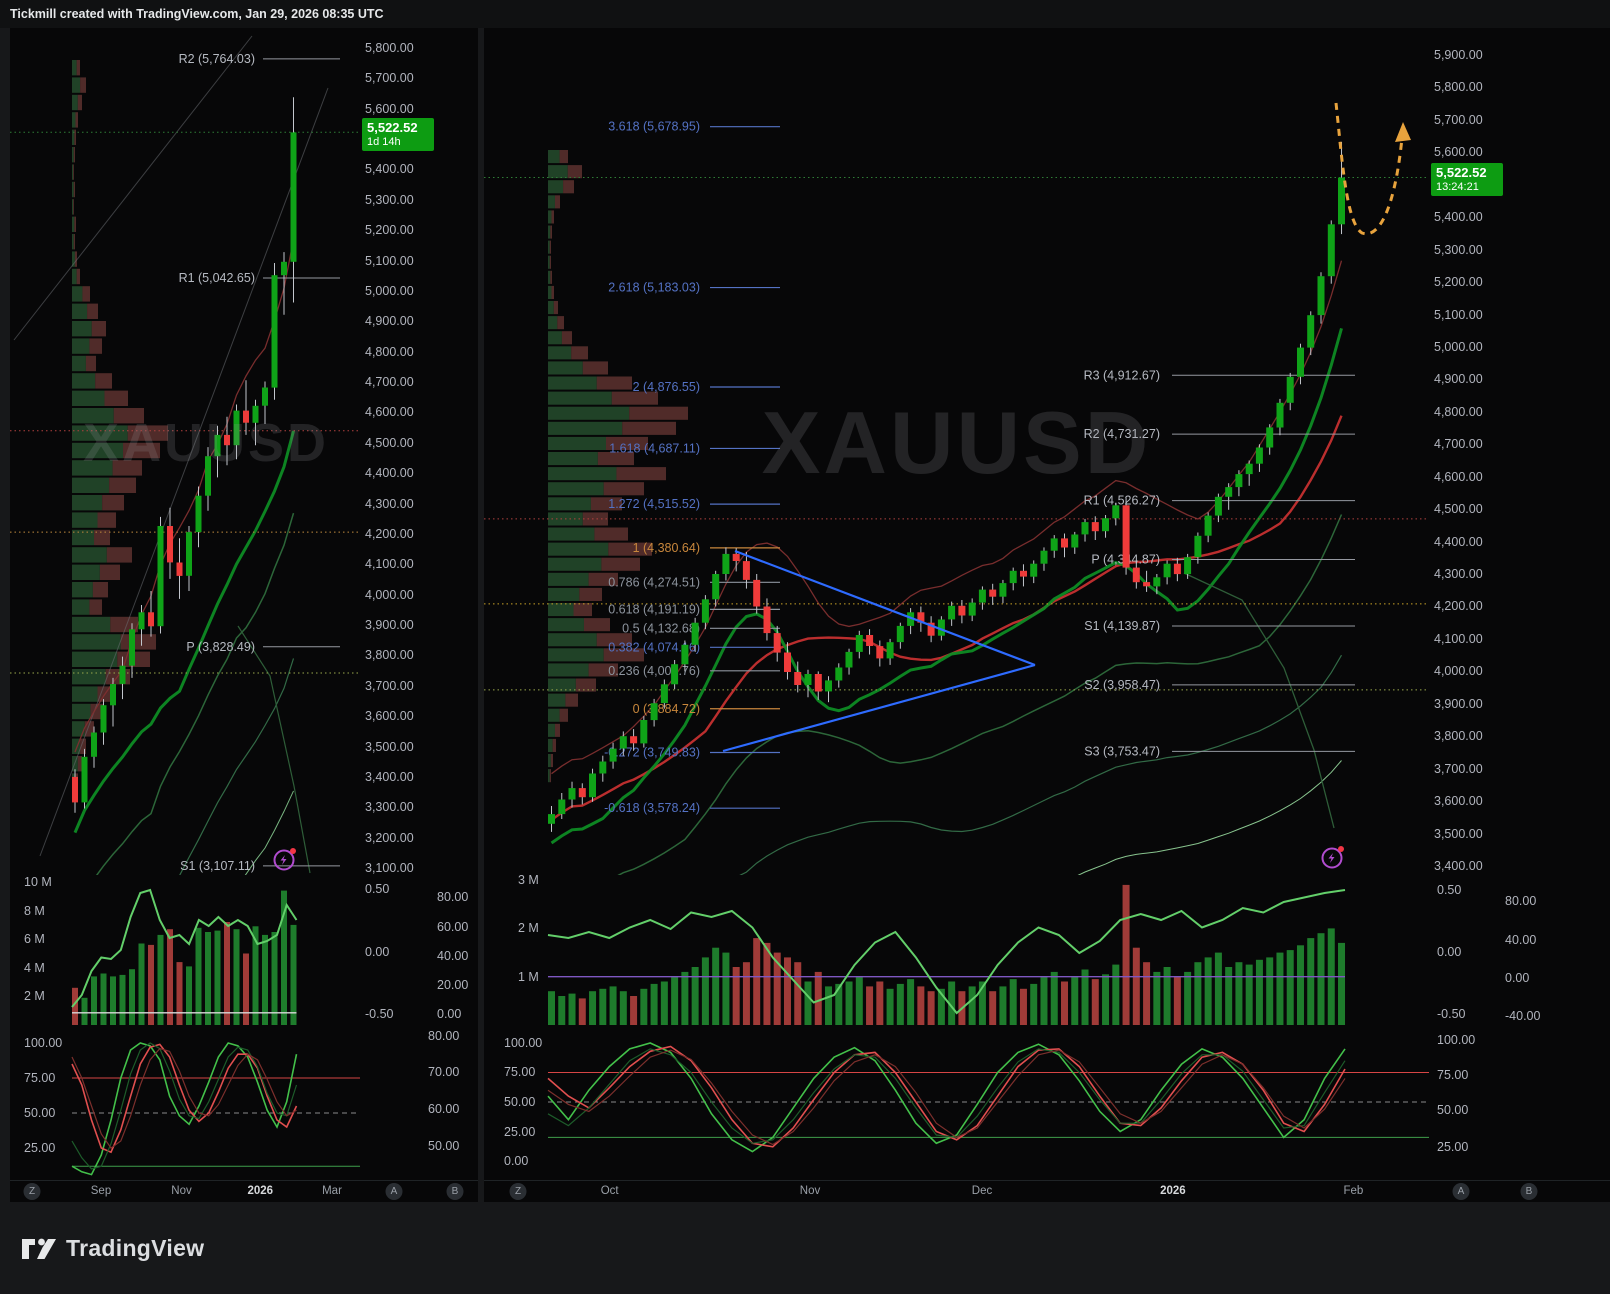  Describe the element at coordinates (1403, 132) in the screenshot. I see `arrow-head` at that location.